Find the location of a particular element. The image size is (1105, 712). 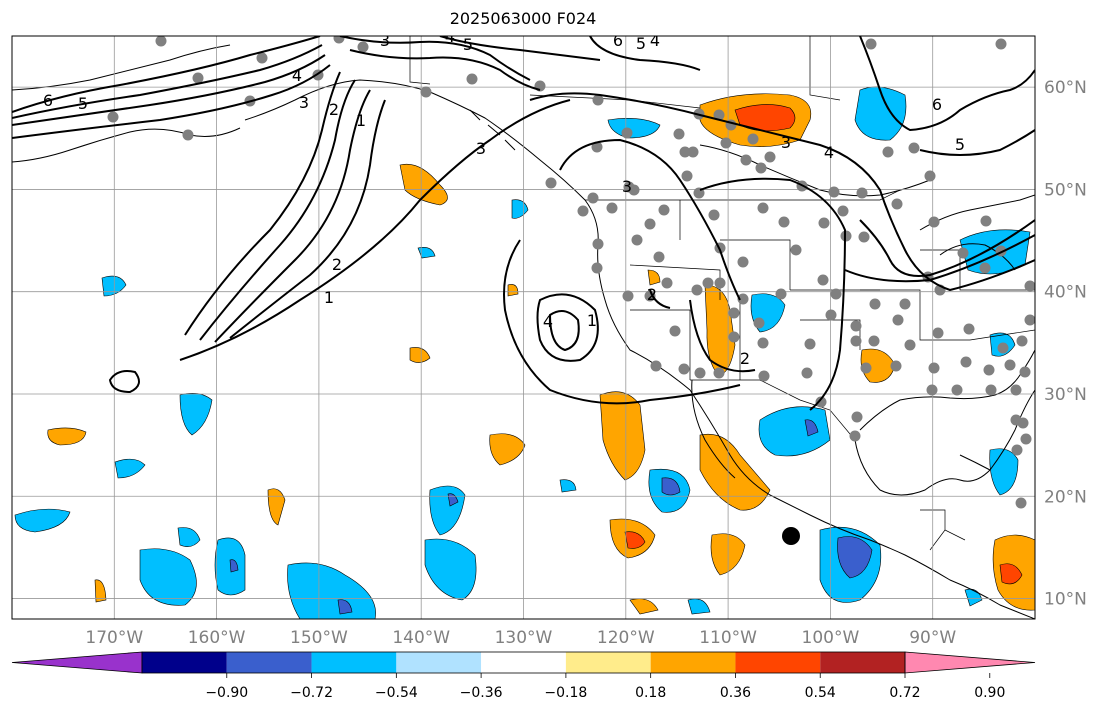

colorbar-tick-label: −0.90 is located at coordinates (226, 693).